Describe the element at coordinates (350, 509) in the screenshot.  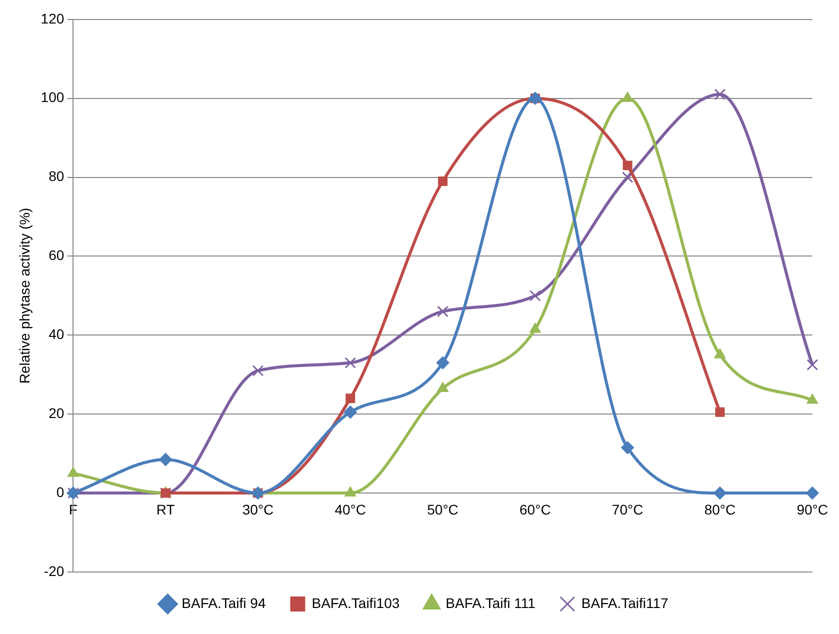
I see `x-tick-label: 40°C` at that location.